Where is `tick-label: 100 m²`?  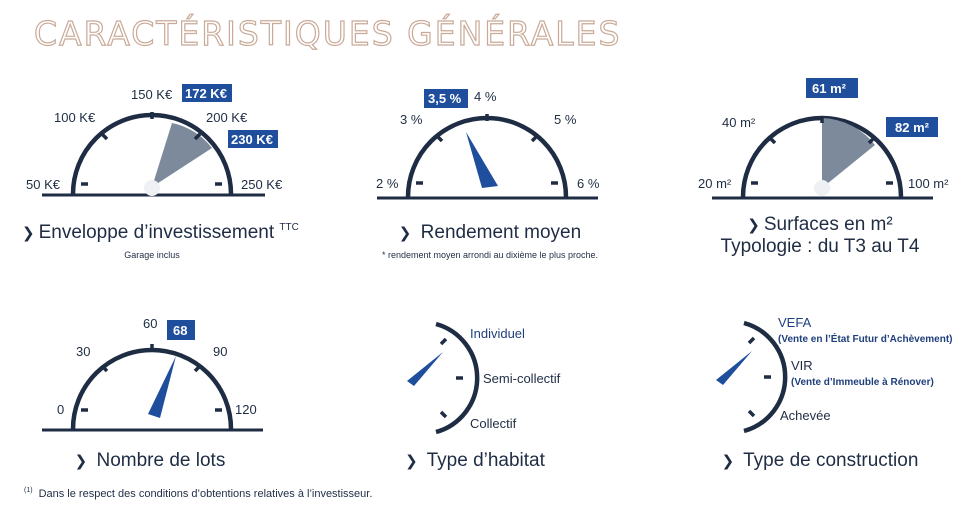
tick-label: 100 m² is located at coordinates (928, 183).